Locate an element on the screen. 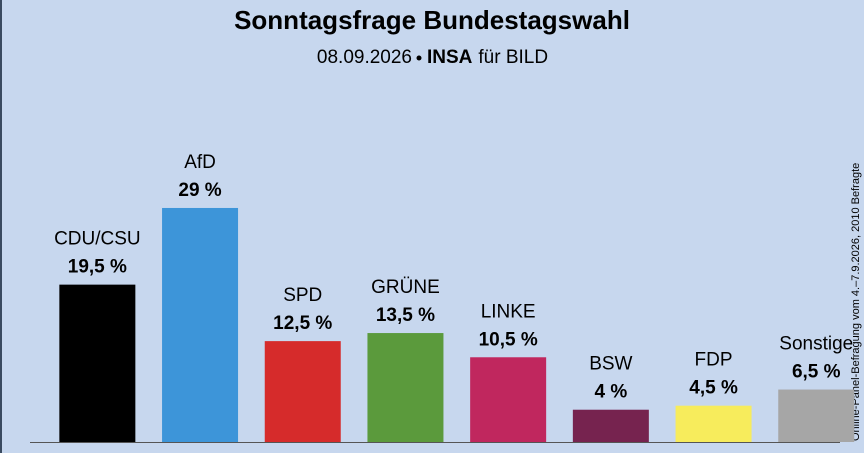 This screenshot has width=864, height=453. subtitle-client: für BILD is located at coordinates (513, 57).